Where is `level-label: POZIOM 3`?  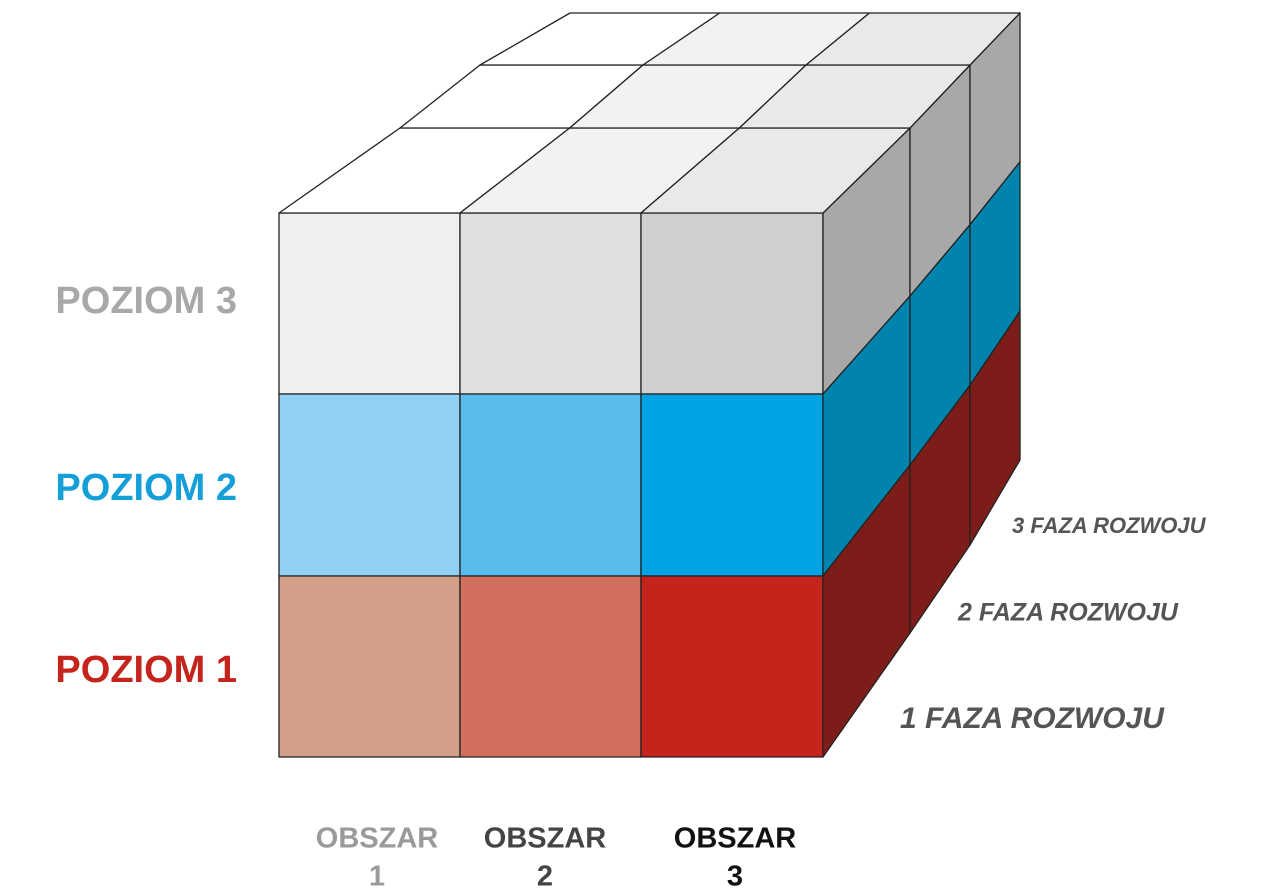 level-label: POZIOM 3 is located at coordinates (146, 301).